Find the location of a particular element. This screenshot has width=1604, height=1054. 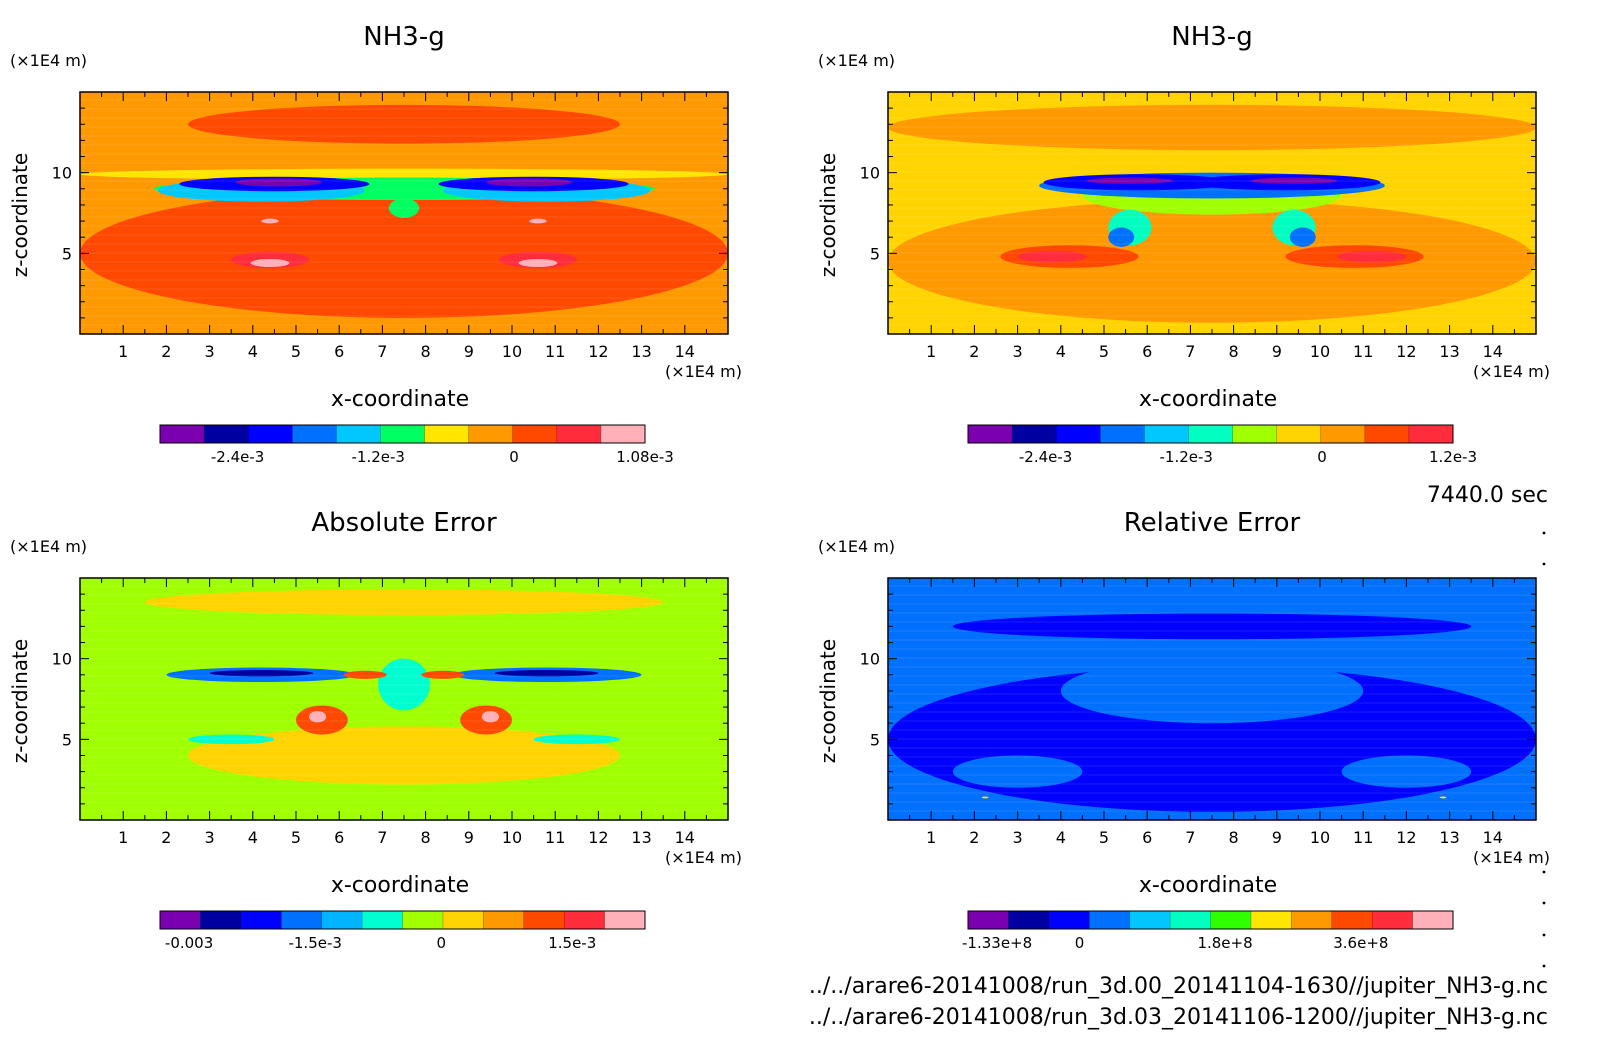

colorbar: -2.4e-3 -1.2e-3 0 1.2e-3 is located at coordinates (1222, 445).